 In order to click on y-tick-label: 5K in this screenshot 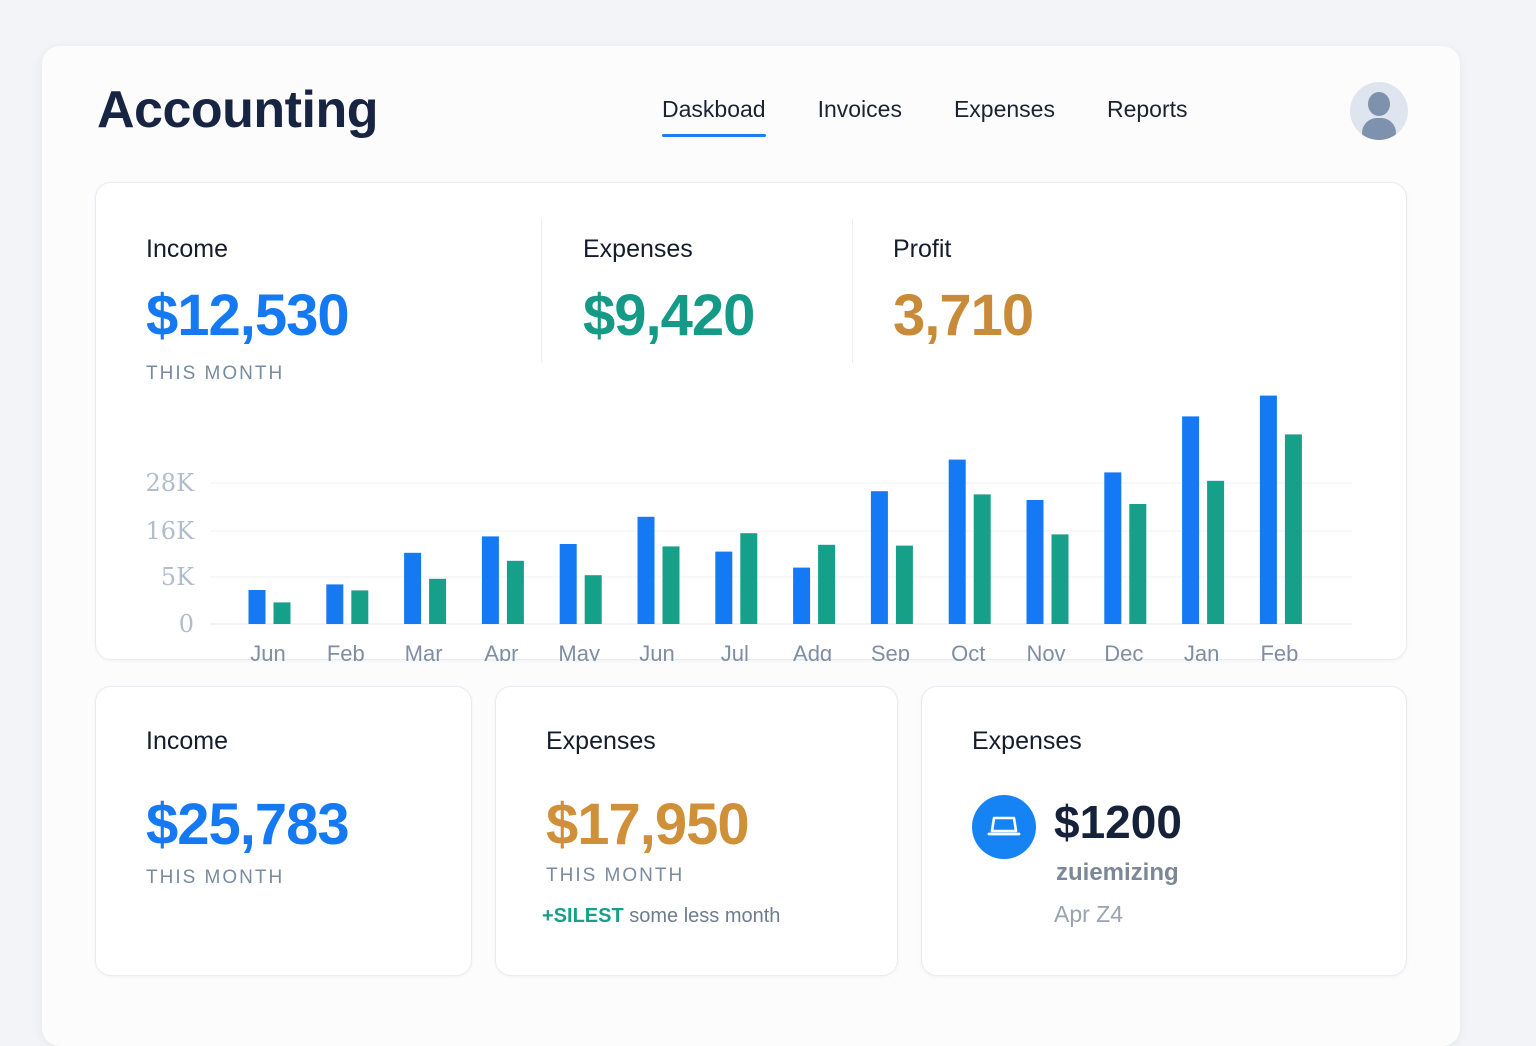, I will do `click(178, 577)`.